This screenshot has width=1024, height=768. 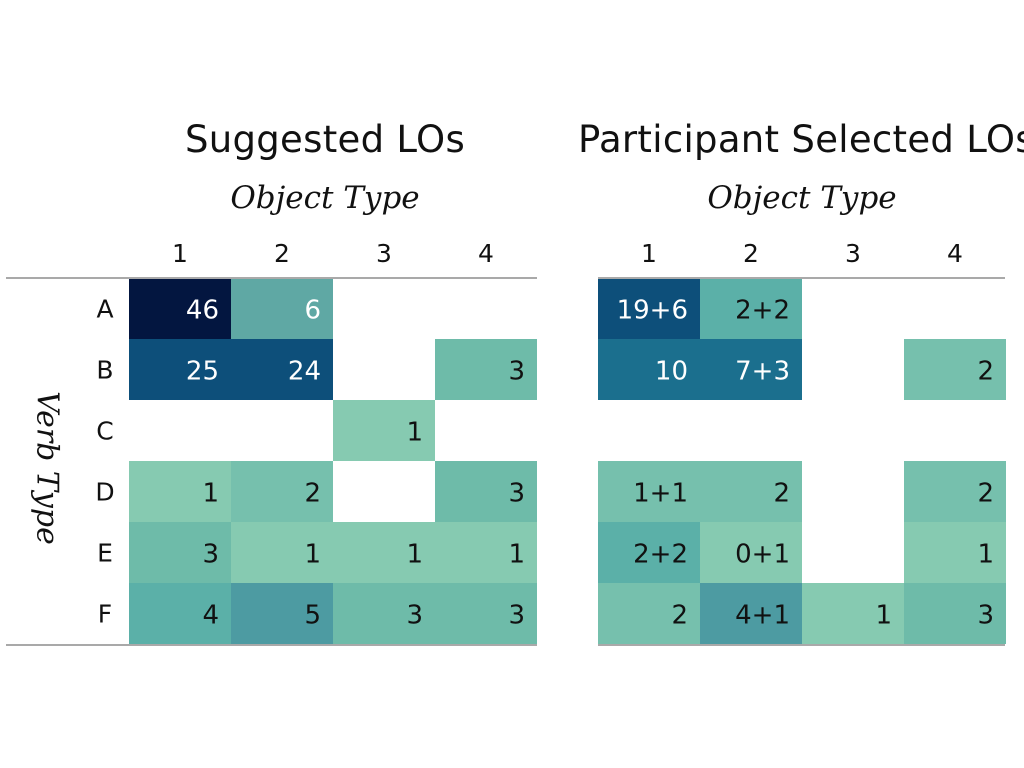 I want to click on cell-value-label: 1+1, so click(x=660, y=494).